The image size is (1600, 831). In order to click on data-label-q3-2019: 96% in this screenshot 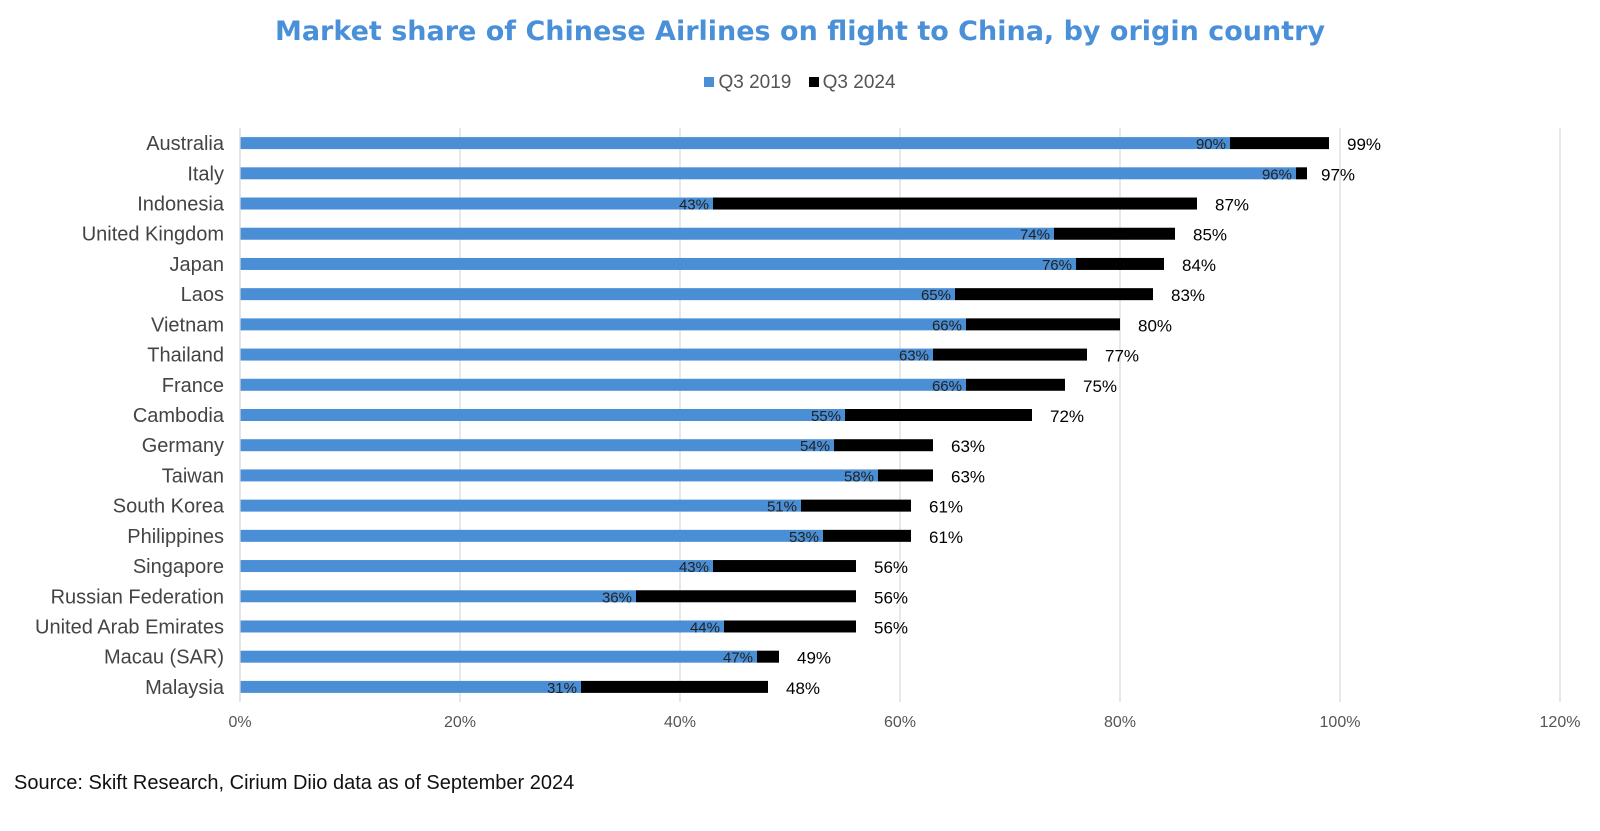, I will do `click(1277, 174)`.